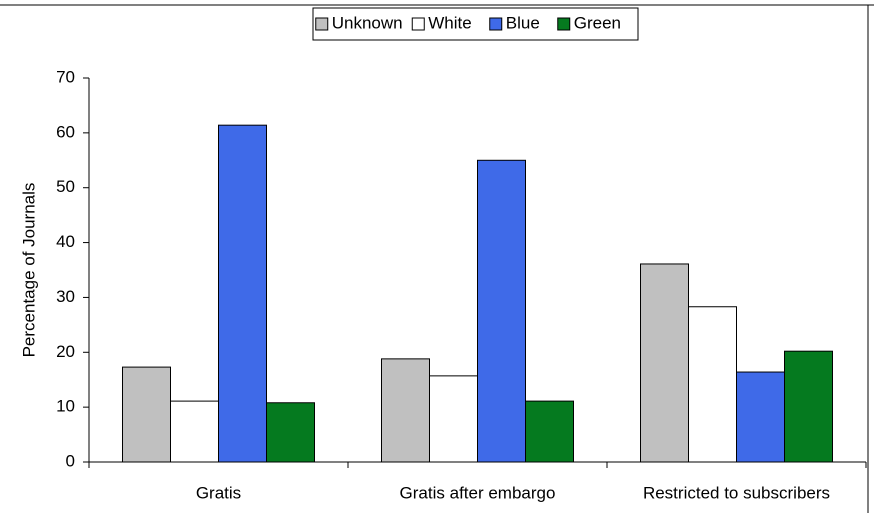 This screenshot has height=513, width=874. I want to click on y-tick-label: 20, so click(65, 351).